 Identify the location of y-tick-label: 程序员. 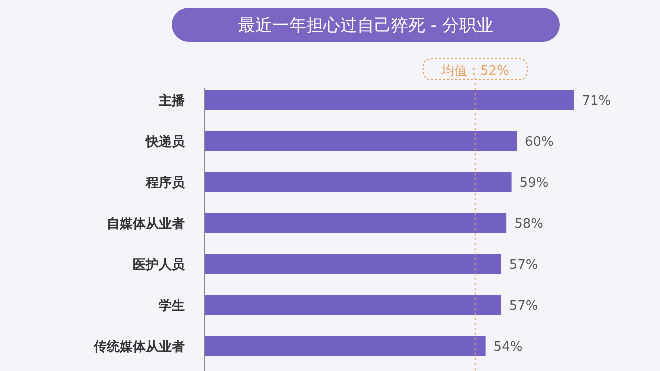
(165, 183).